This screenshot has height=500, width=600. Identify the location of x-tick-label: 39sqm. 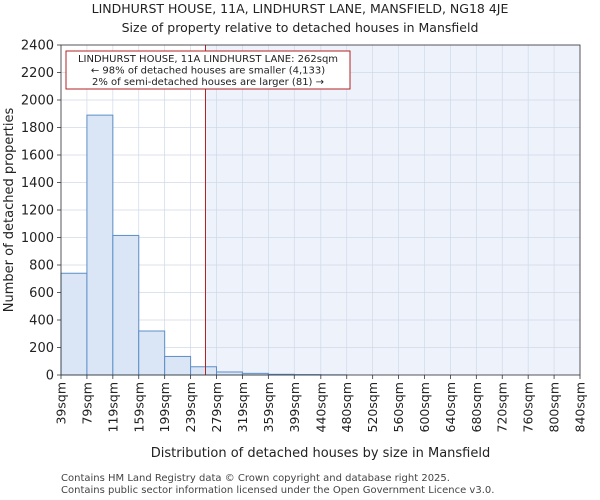
(61, 403).